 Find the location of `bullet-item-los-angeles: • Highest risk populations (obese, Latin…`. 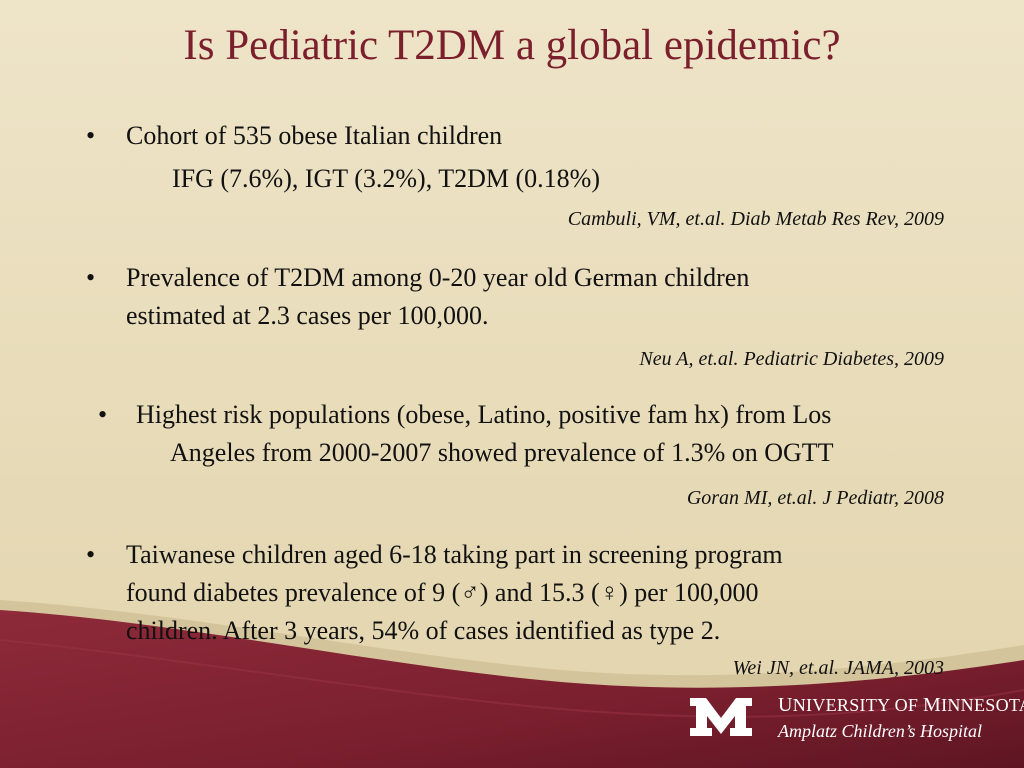

bullet-item-los-angeles: • Highest risk populations (obese, Latin… is located at coordinates (522, 436).